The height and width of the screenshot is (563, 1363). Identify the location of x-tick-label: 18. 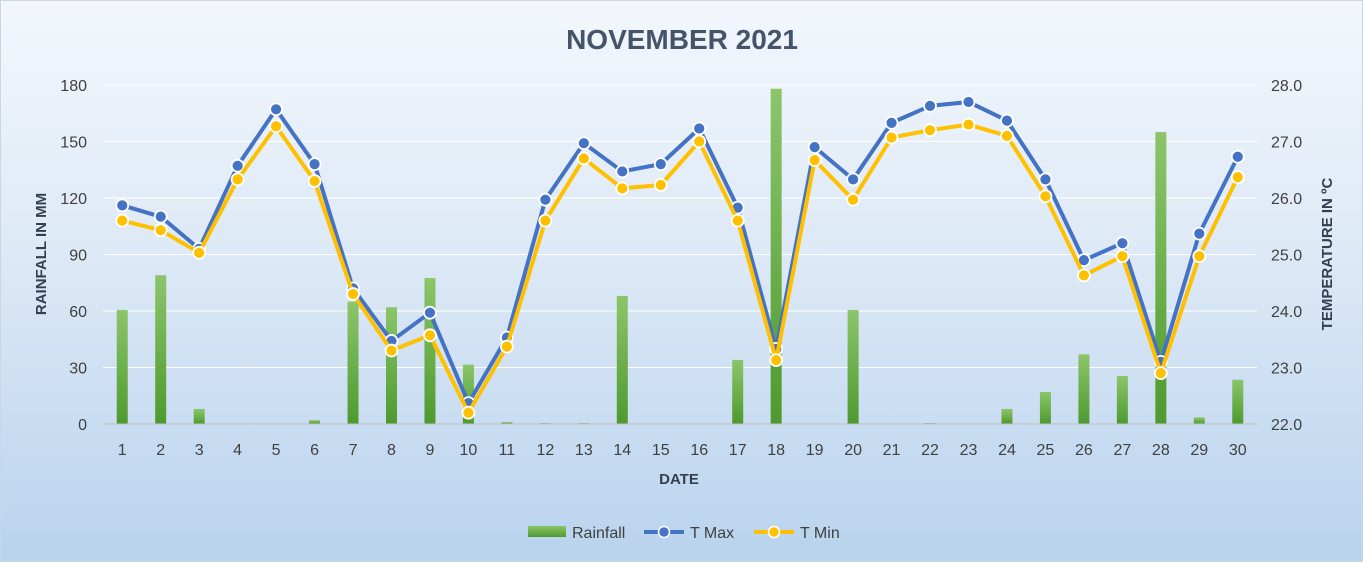
(776, 450).